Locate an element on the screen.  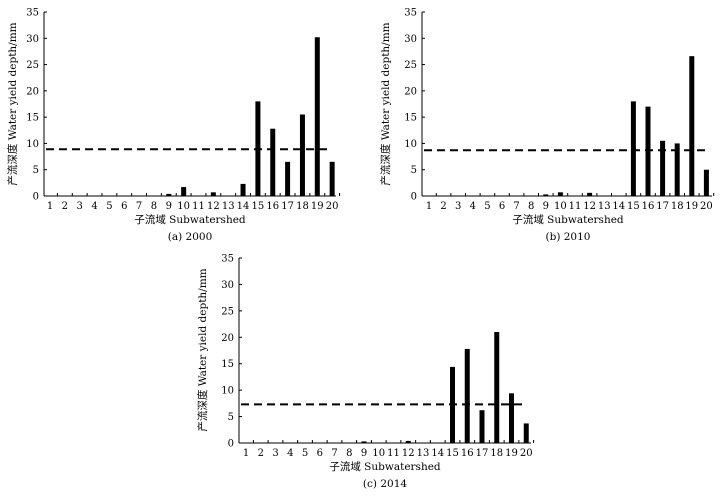
y-tick-label: 5 is located at coordinates (231, 417).